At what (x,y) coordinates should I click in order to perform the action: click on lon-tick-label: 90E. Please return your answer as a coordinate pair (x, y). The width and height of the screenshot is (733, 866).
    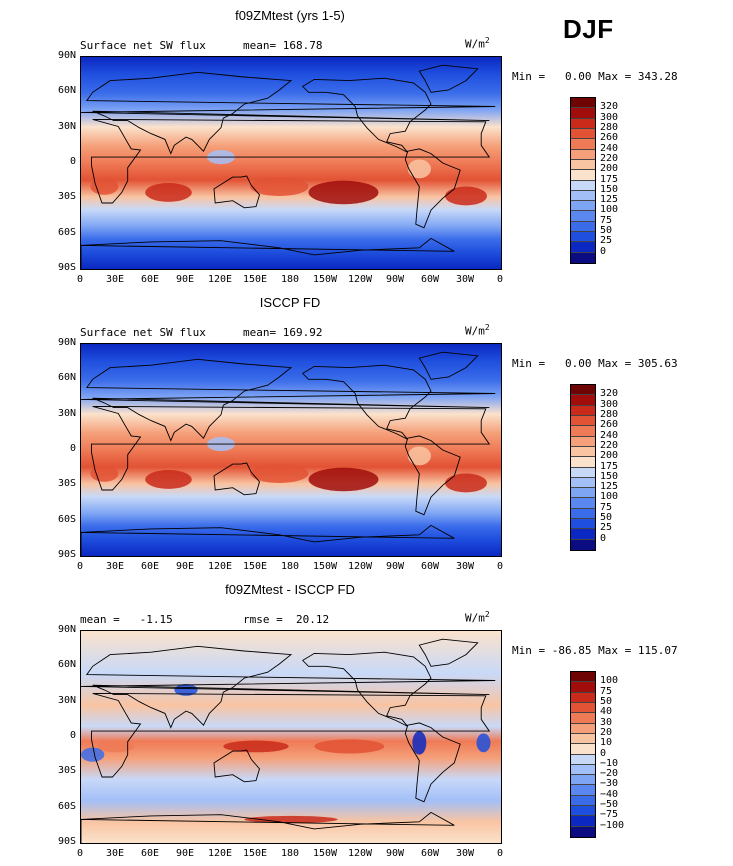
    Looking at the image, I should click on (185, 566).